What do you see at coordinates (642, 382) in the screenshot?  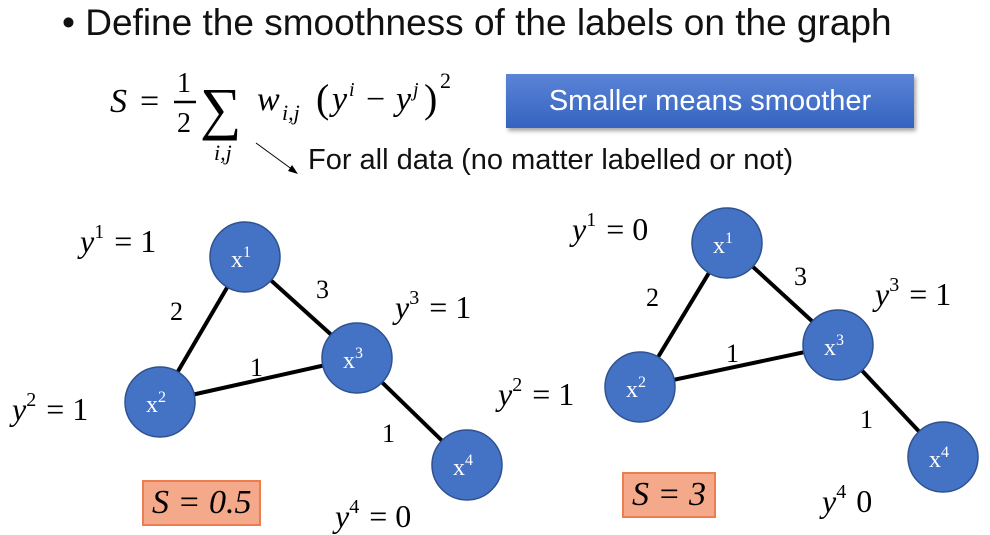 I see `node-sup: 2` at bounding box center [642, 382].